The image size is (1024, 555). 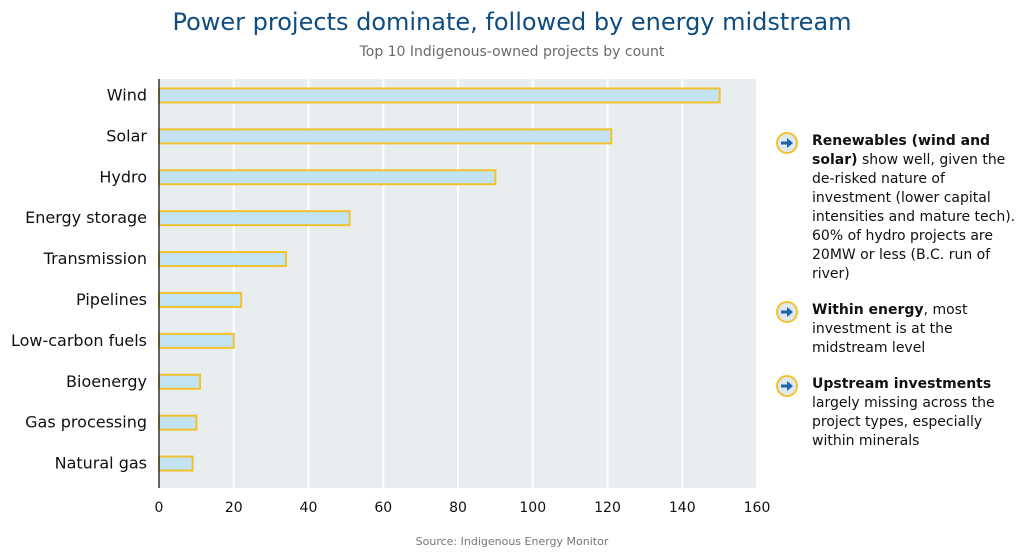 What do you see at coordinates (86, 422) in the screenshot?
I see `y-category-label: Gas processing` at bounding box center [86, 422].